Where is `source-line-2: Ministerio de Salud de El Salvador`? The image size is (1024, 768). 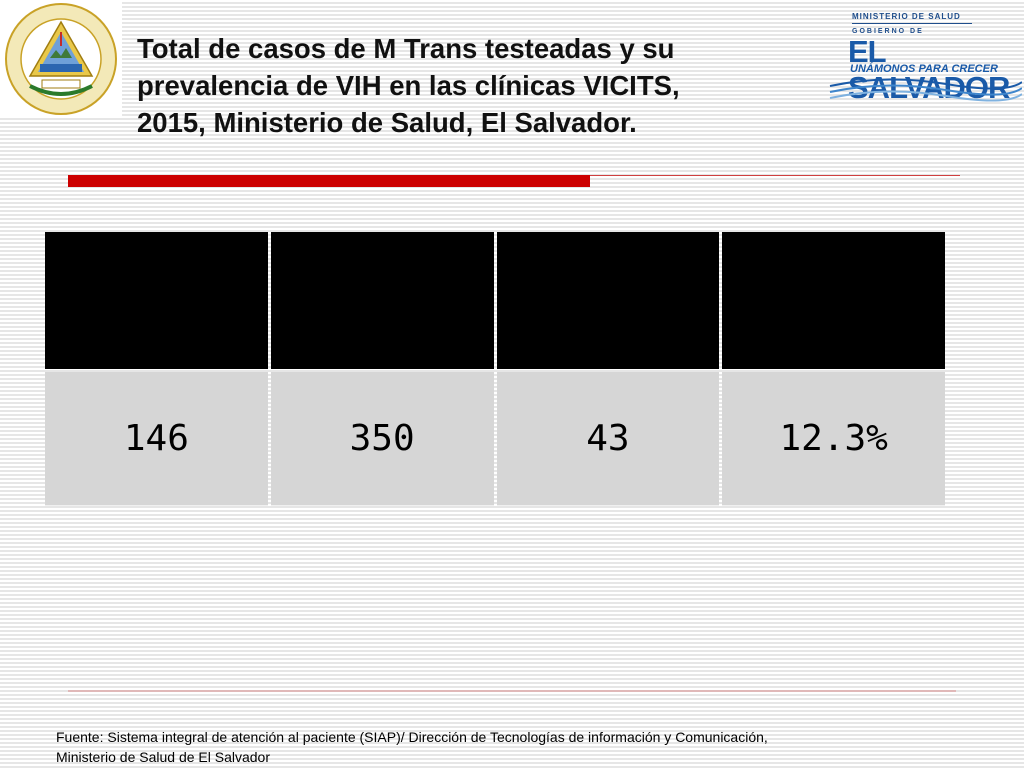
source-line-2: Ministerio de Salud de El Salvador is located at coordinates (163, 757).